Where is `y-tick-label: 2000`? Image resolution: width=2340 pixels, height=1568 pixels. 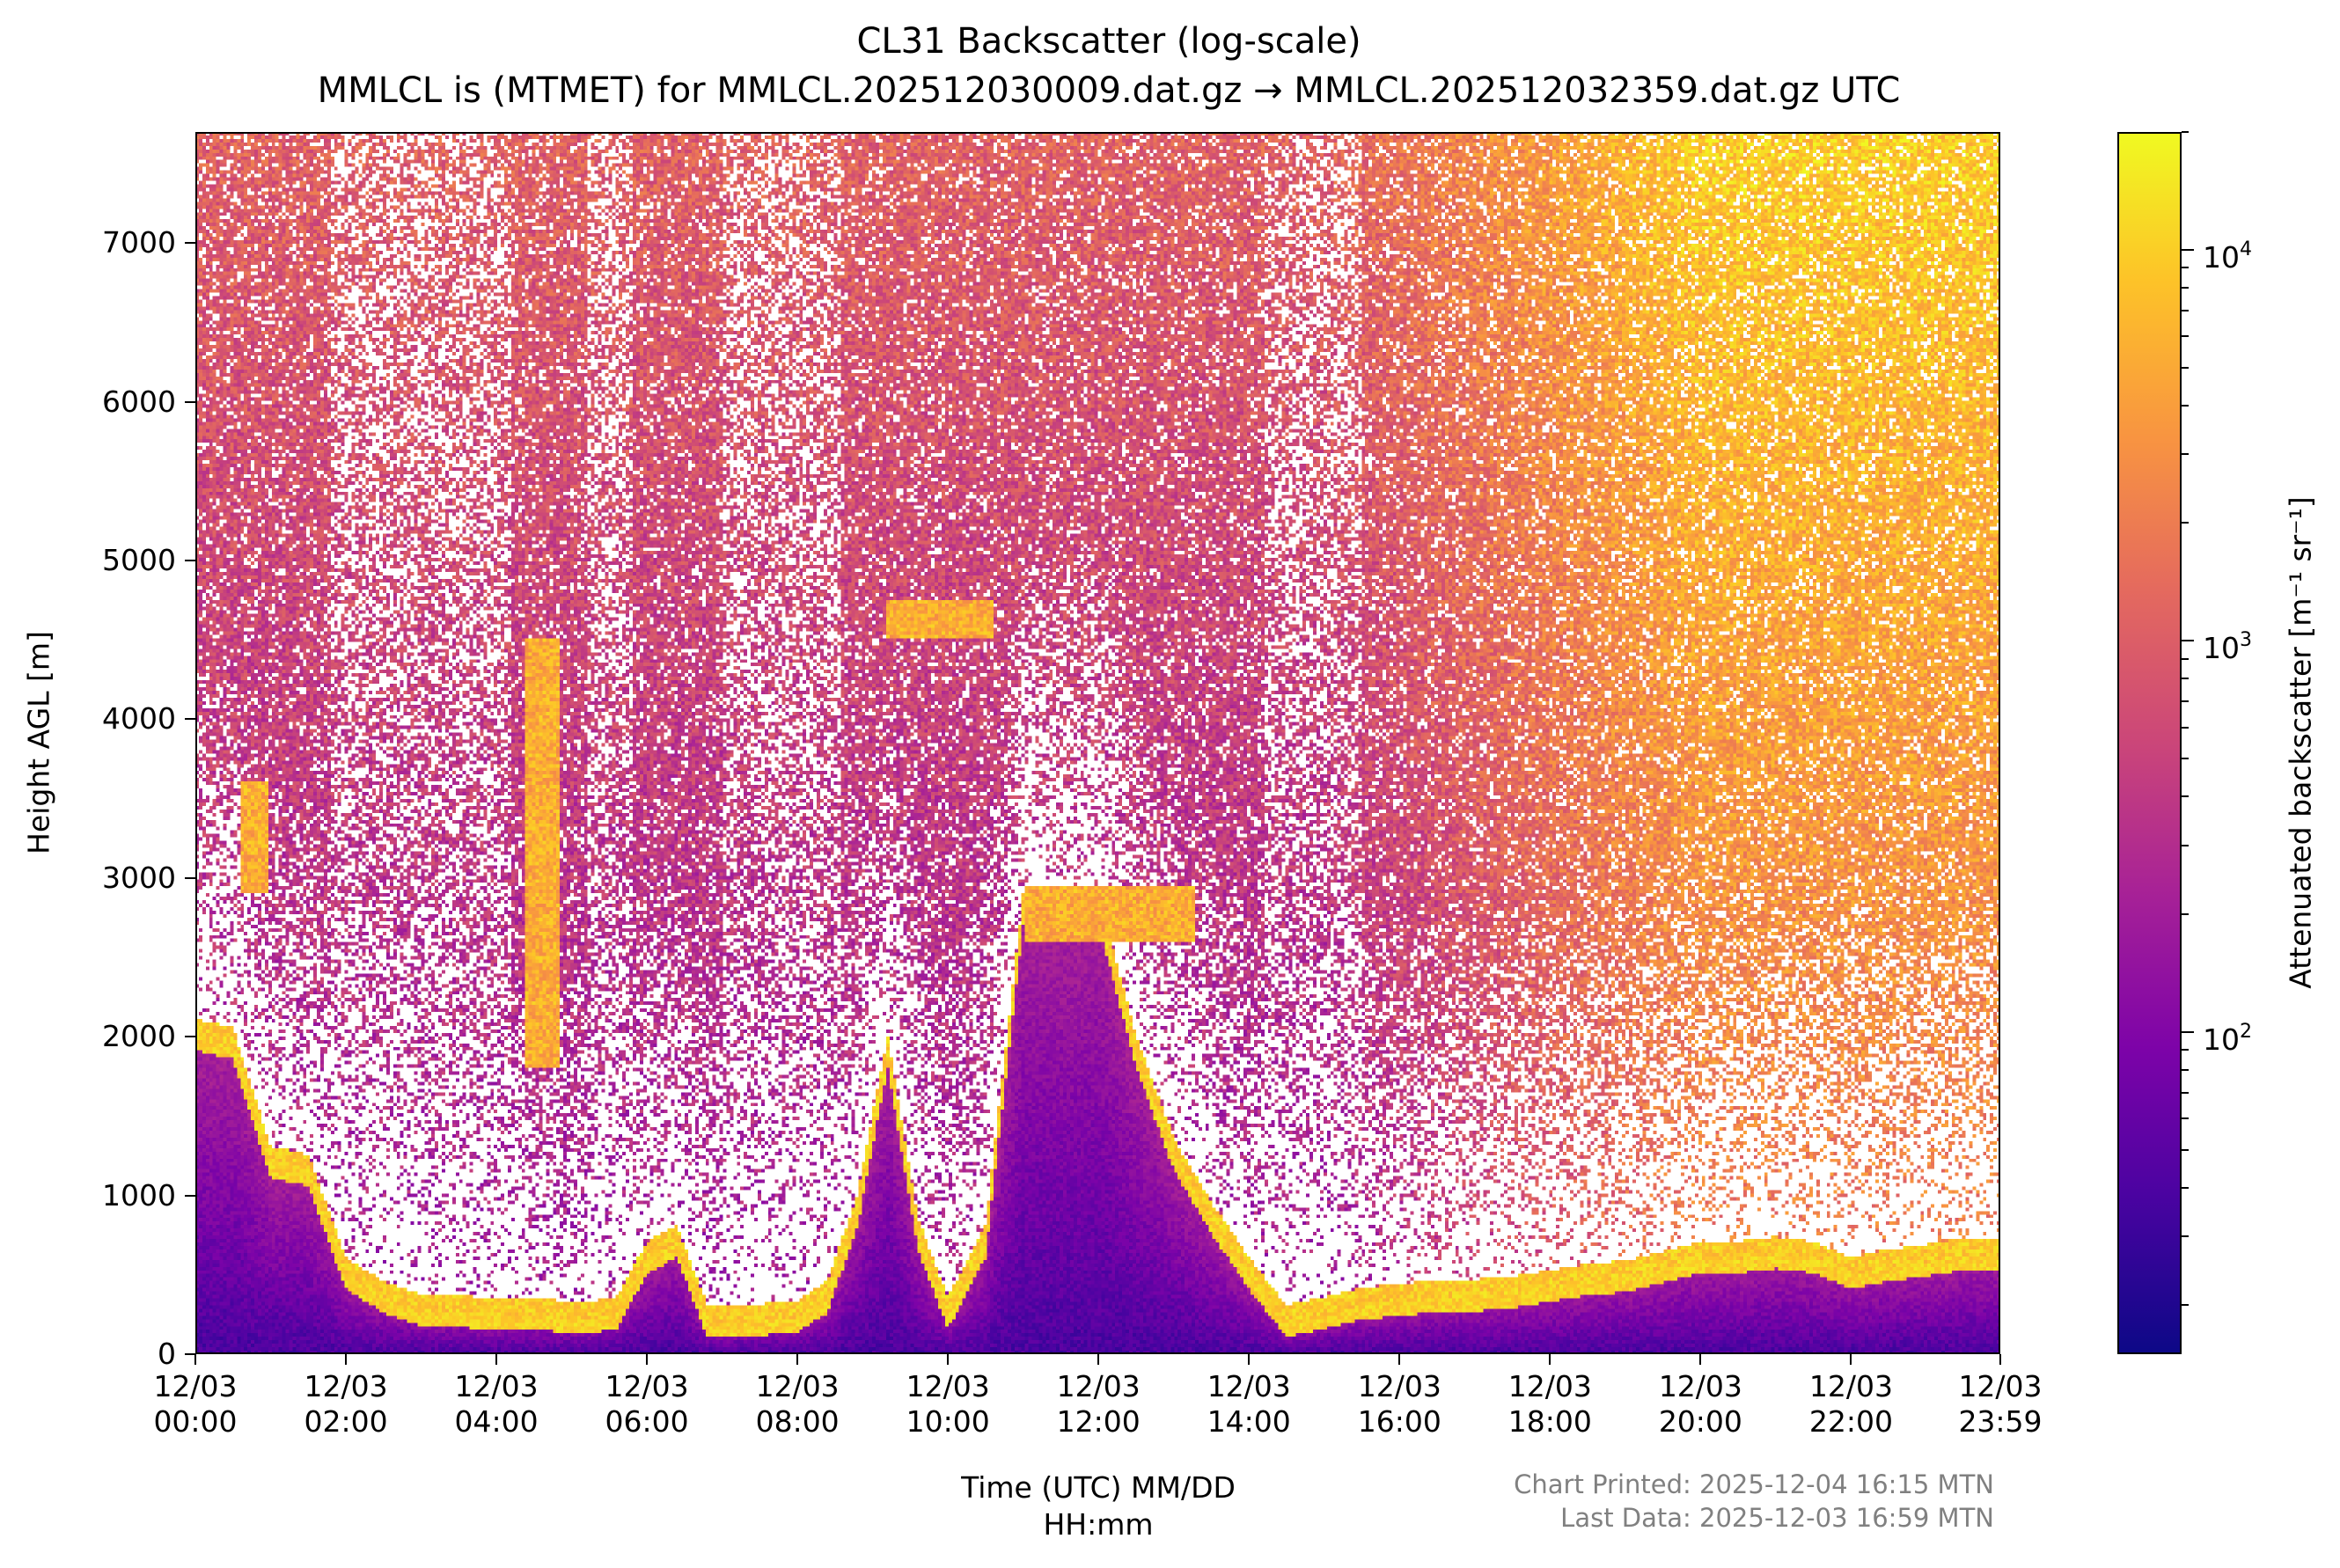
y-tick-label: 2000 is located at coordinates (139, 1037).